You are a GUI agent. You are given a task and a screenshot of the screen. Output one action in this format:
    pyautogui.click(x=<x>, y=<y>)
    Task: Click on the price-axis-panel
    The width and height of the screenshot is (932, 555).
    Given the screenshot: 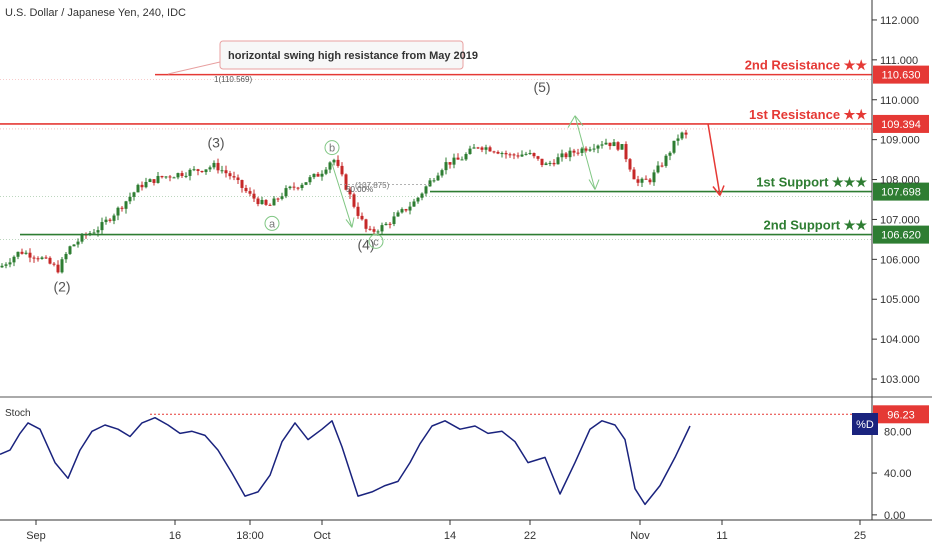 What is the action you would take?
    pyautogui.click(x=902, y=275)
    